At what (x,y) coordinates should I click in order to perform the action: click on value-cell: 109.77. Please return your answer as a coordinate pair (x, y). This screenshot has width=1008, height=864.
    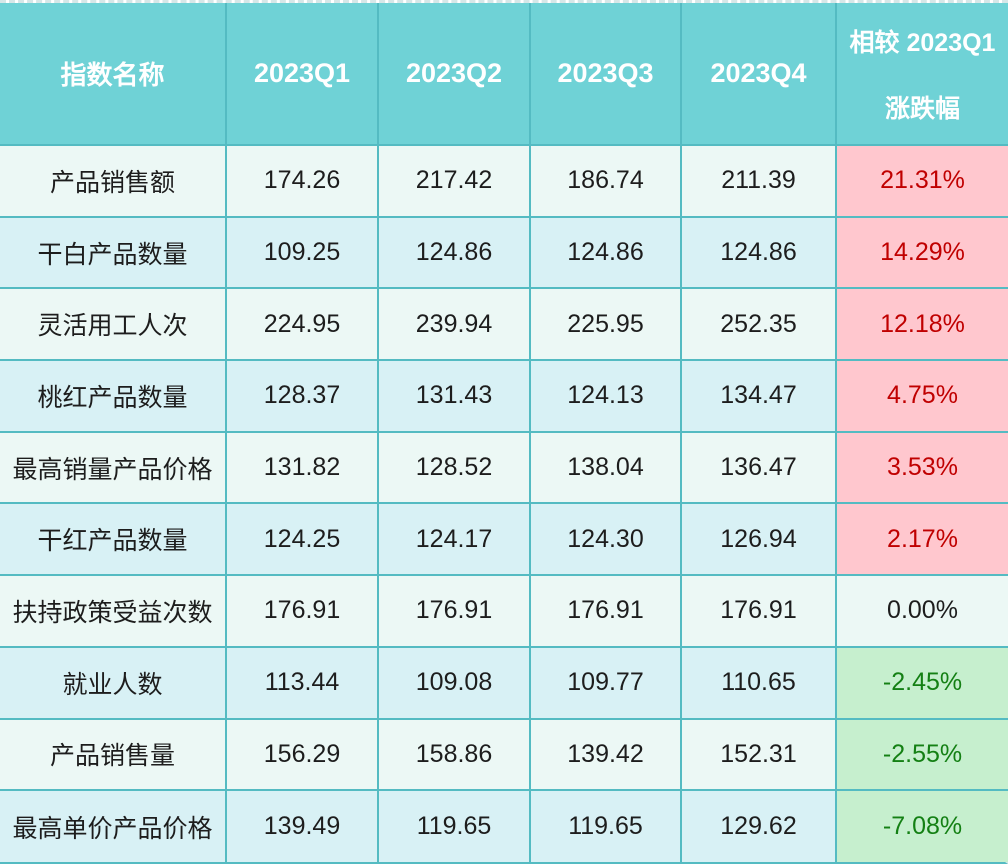
    Looking at the image, I should click on (605, 682).